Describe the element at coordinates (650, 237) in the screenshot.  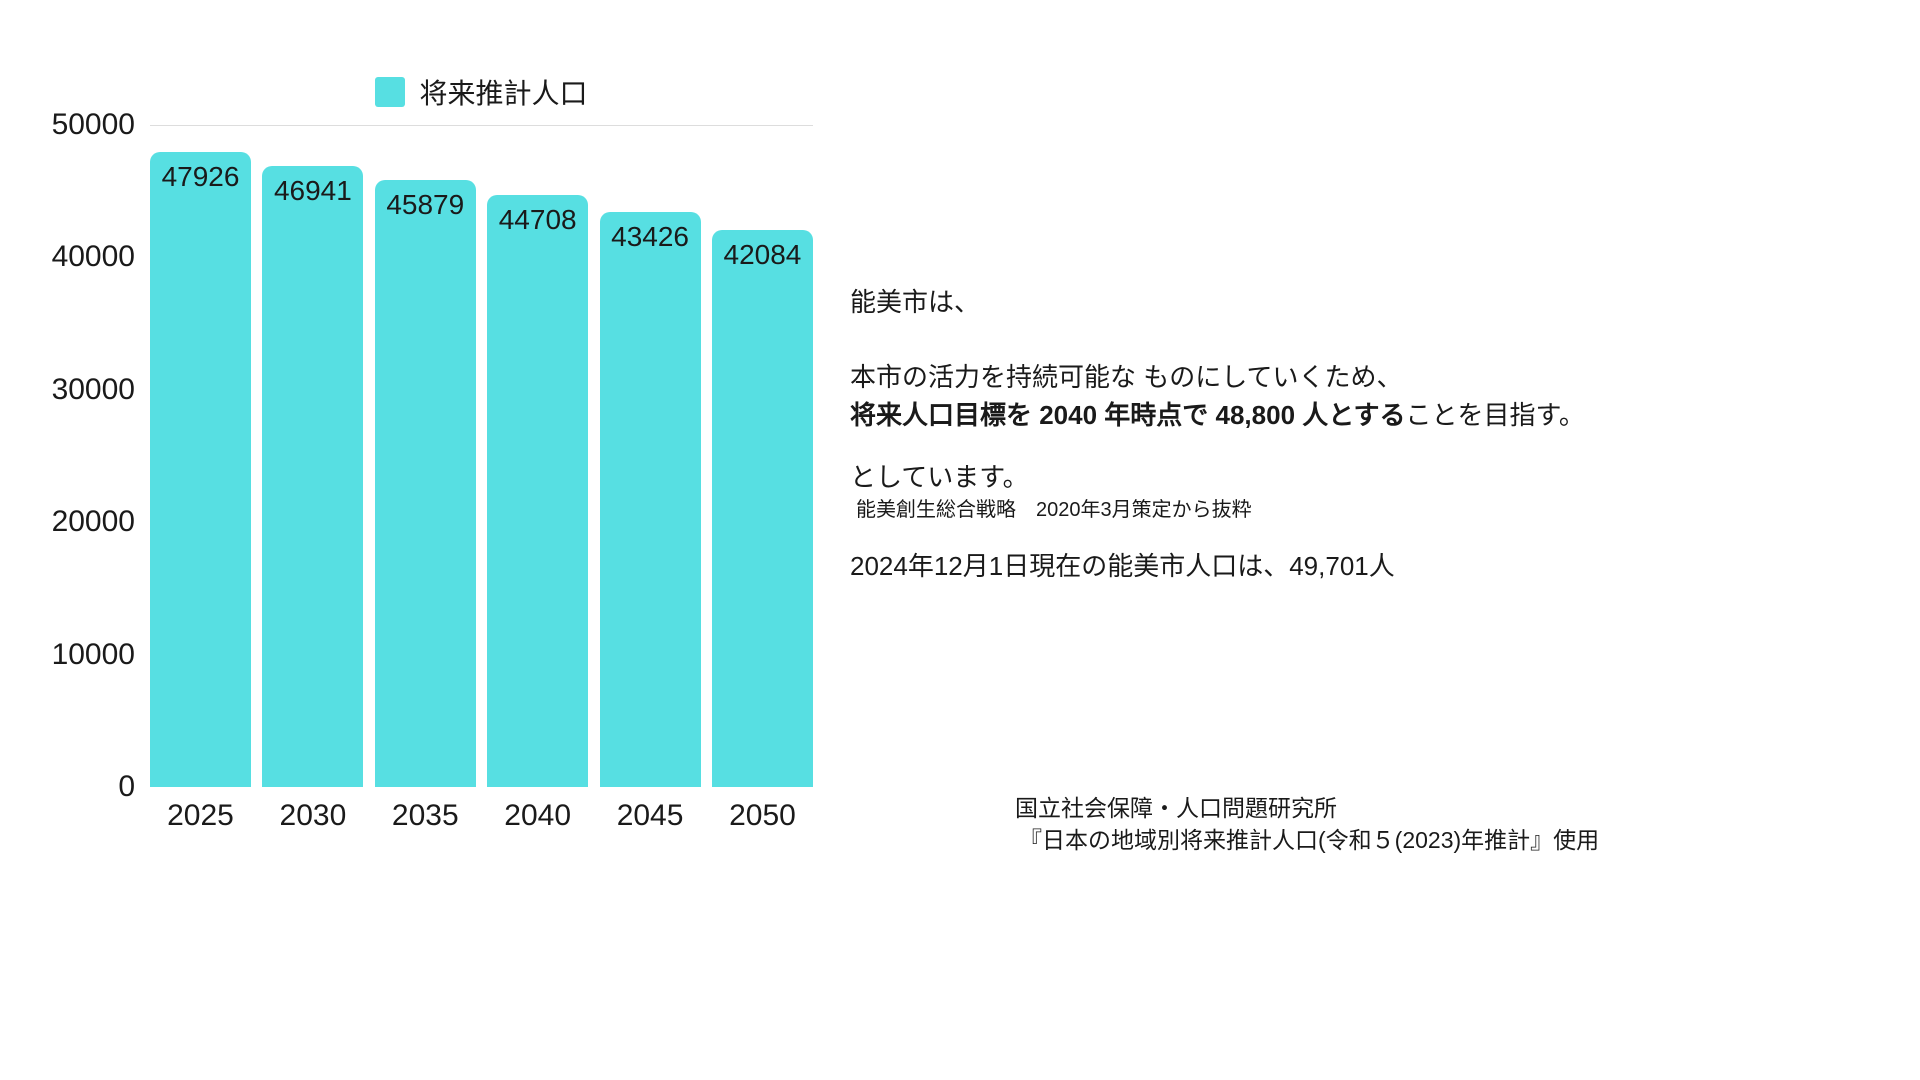
I see `bar-value-label-2045: 43426` at that location.